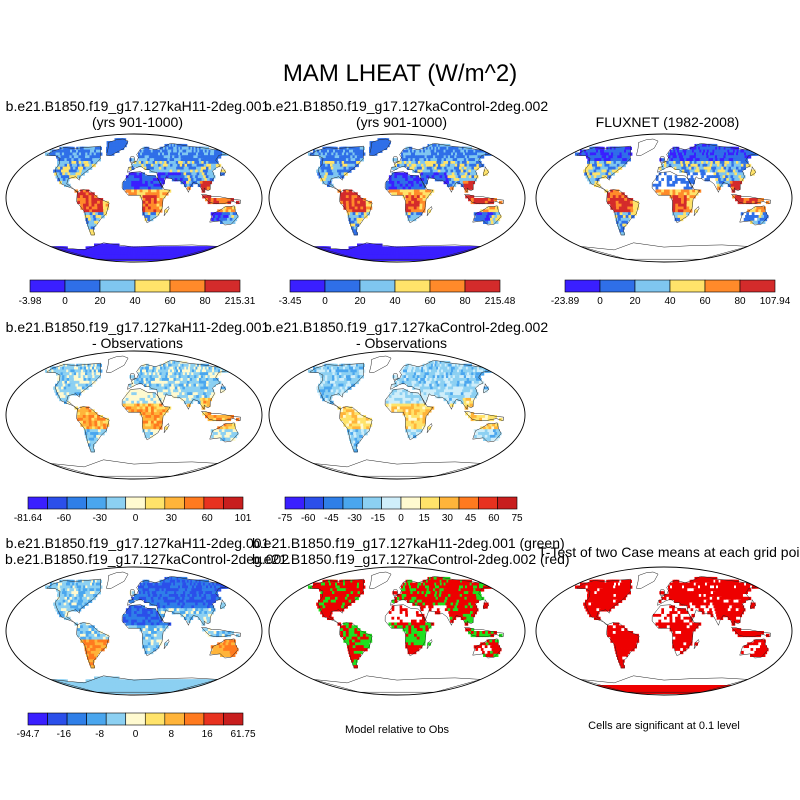  I want to click on coastline-madagascar, so click(696, 211).